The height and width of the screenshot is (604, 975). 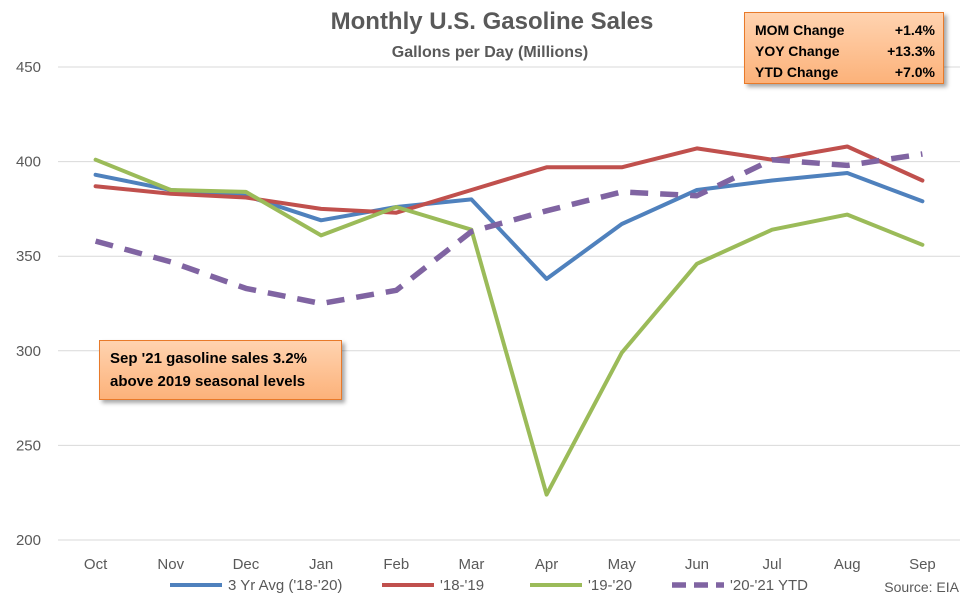 What do you see at coordinates (28, 351) in the screenshot?
I see `y-tick-label: 300` at bounding box center [28, 351].